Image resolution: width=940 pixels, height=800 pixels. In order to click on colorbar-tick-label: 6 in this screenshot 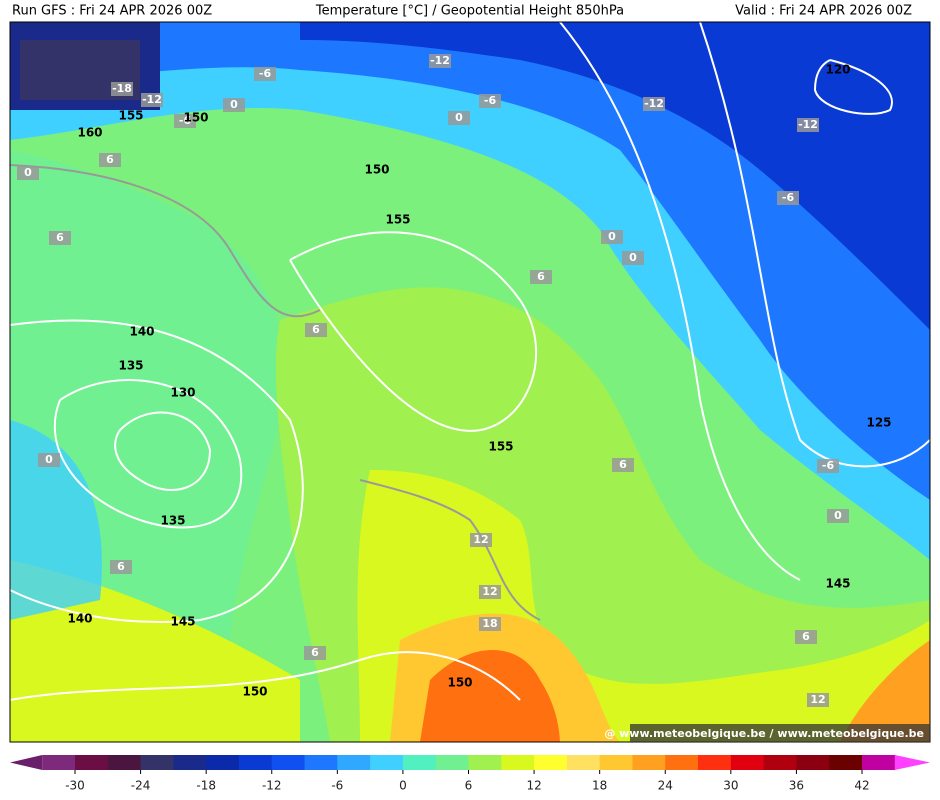, I will do `click(469, 786)`.